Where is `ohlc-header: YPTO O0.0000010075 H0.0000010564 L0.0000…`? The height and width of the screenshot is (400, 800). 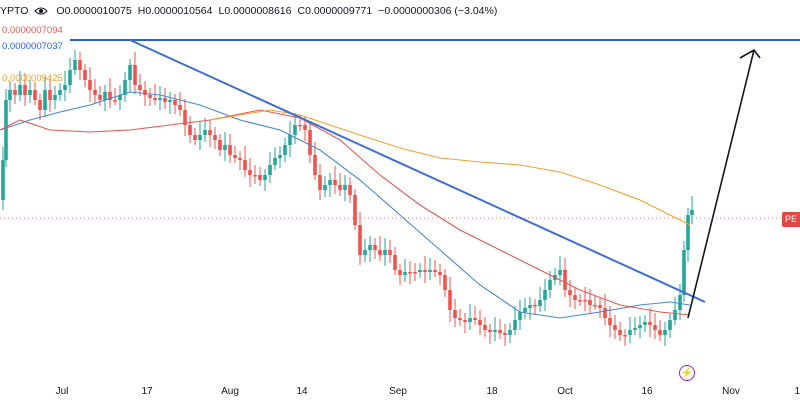
ohlc-header: YPTO O0.0000010075 H0.0000010564 L0.0000… is located at coordinates (251, 11).